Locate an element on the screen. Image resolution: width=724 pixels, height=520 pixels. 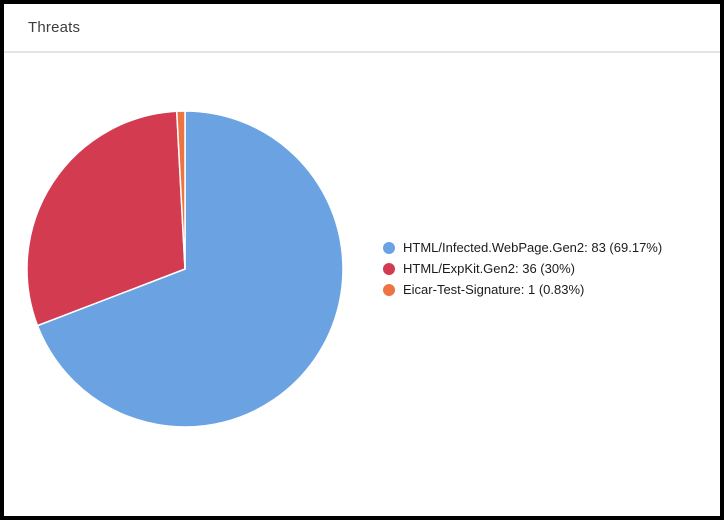
panel-title: Threats is located at coordinates (54, 27).